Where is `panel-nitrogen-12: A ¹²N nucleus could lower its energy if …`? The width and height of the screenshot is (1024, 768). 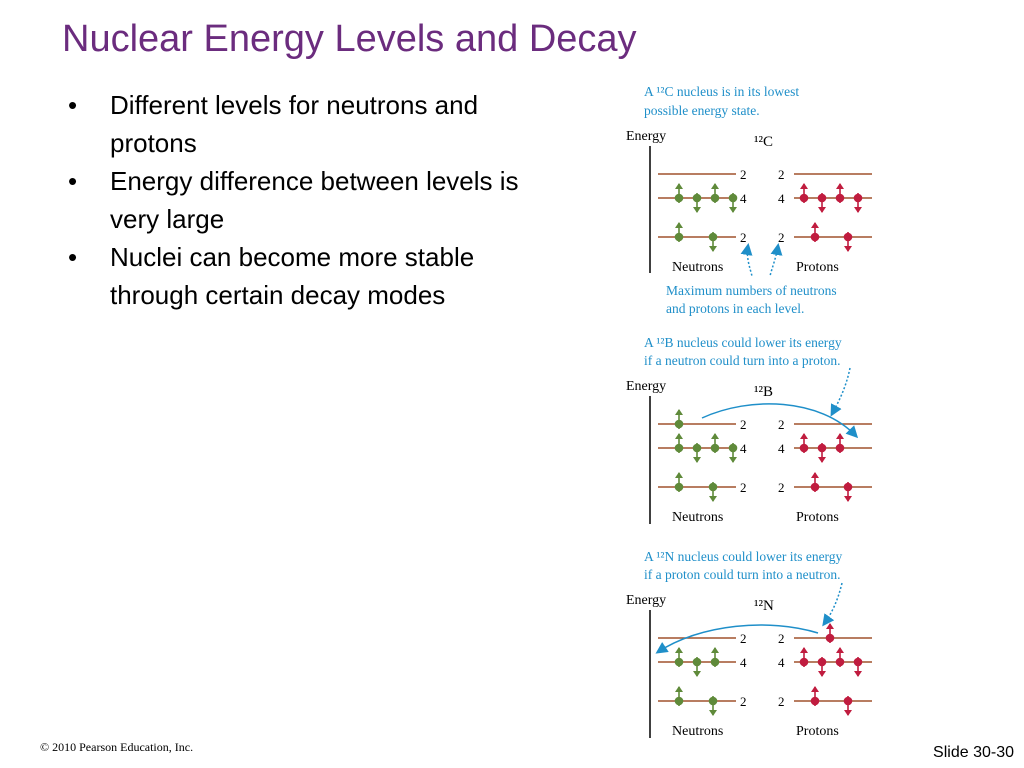
panel-nitrogen-12: A ¹²N nucleus could lower its energy if … is located at coordinates (749, 644).